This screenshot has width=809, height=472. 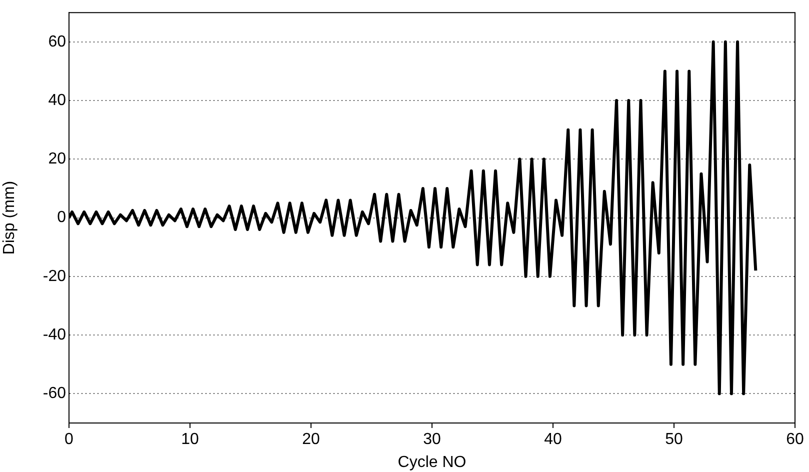 I want to click on y-tick-label: 60, so click(x=57, y=41).